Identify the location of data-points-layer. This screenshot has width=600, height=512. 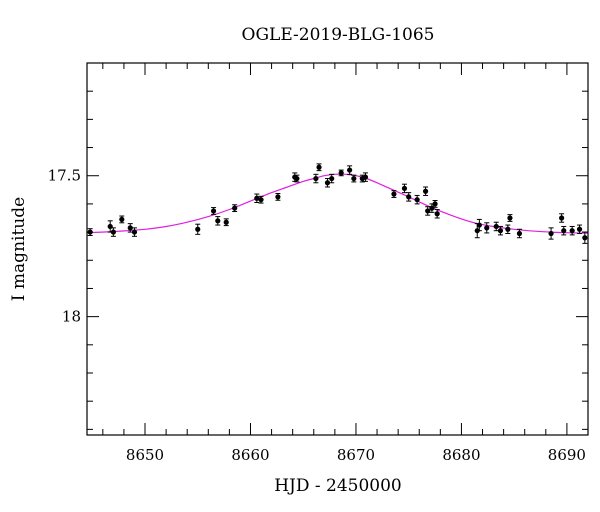
(337, 203).